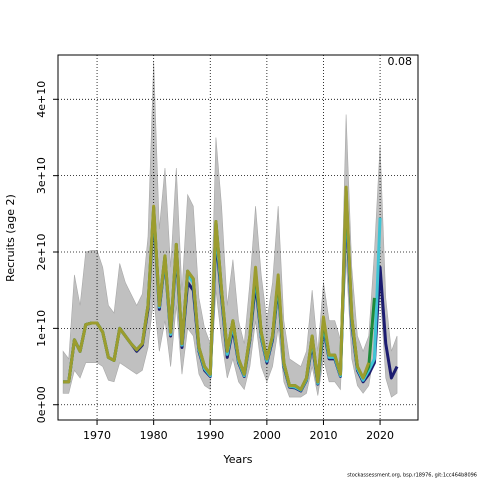 This screenshot has width=480, height=480. I want to click on y-axis-label: Recruits (age 2), so click(10, 238).